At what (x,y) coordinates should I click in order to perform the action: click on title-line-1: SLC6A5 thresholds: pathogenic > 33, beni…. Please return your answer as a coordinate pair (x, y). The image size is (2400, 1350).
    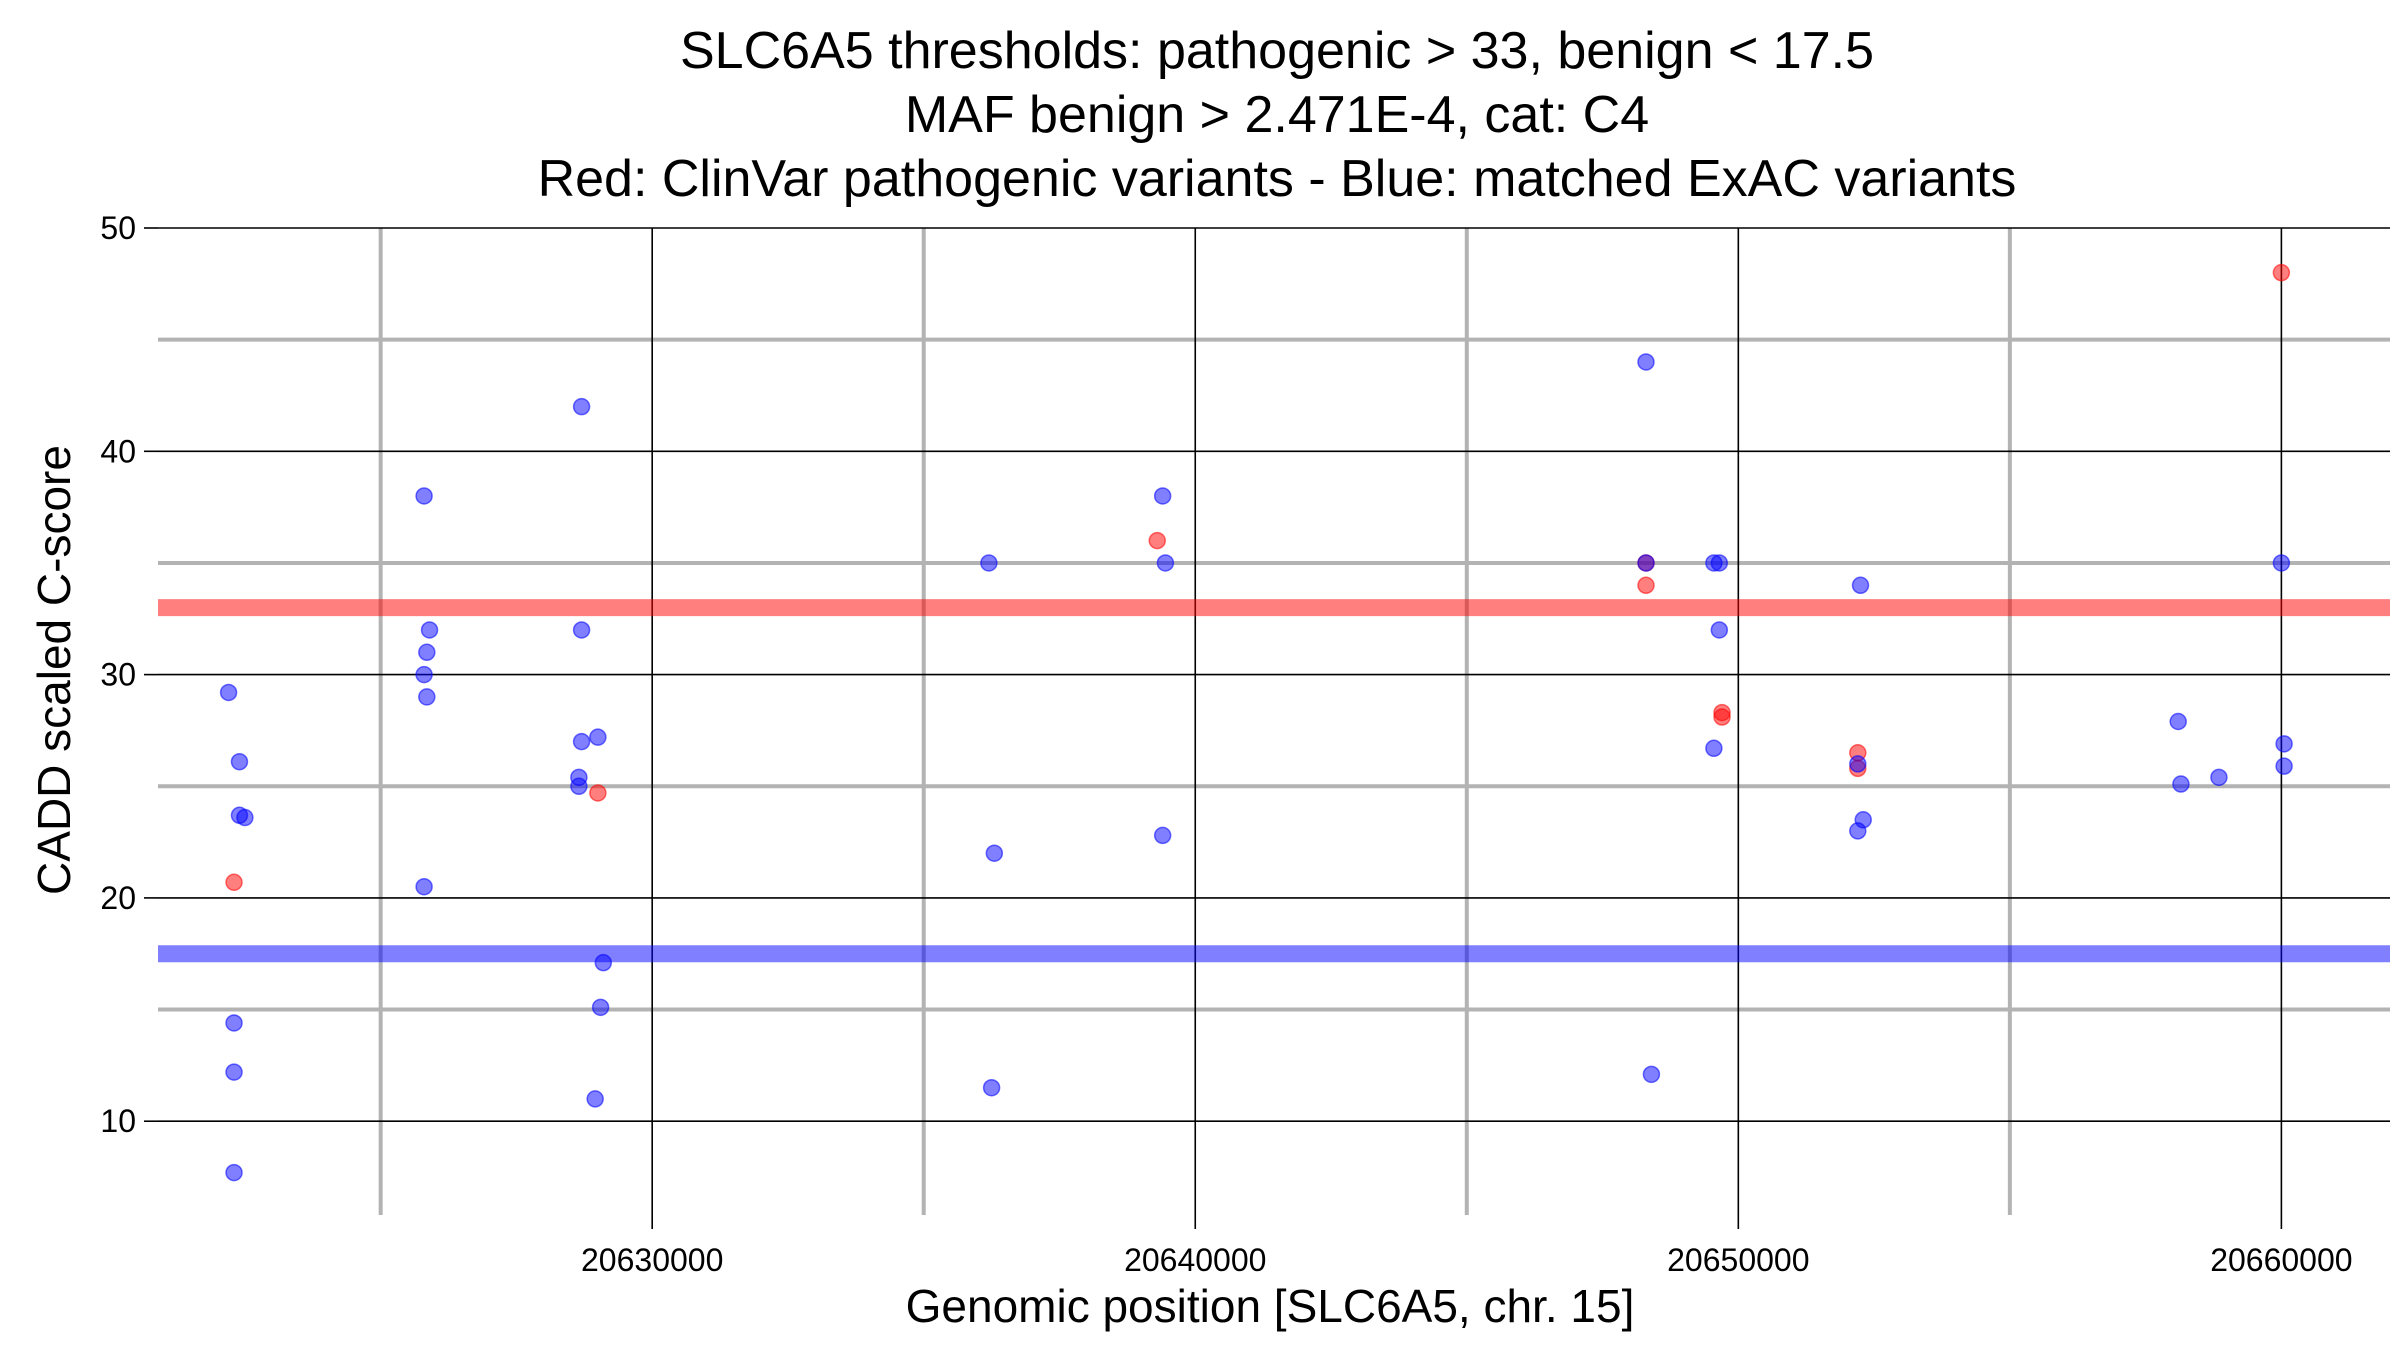
    Looking at the image, I should click on (1277, 51).